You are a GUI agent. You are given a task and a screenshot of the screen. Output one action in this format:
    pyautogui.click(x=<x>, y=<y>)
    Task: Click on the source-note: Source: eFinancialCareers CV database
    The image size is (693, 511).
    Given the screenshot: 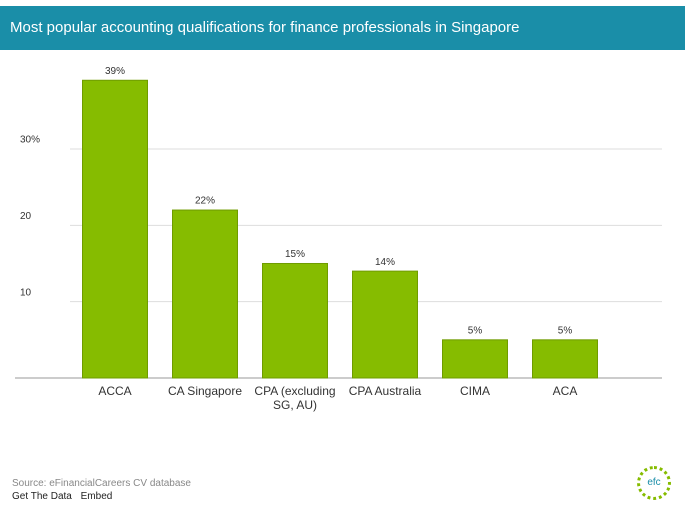 What is the action you would take?
    pyautogui.click(x=101, y=483)
    